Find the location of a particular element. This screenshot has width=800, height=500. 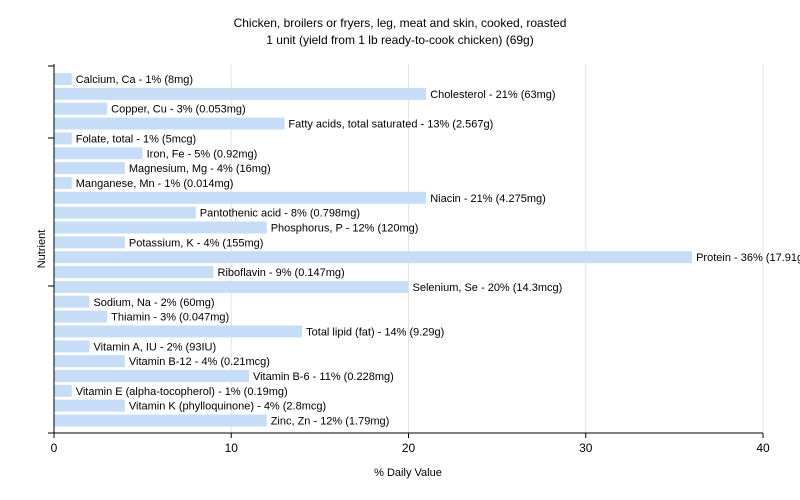

bar-label: Protein - 36% (17.91g) is located at coordinates (748, 258).